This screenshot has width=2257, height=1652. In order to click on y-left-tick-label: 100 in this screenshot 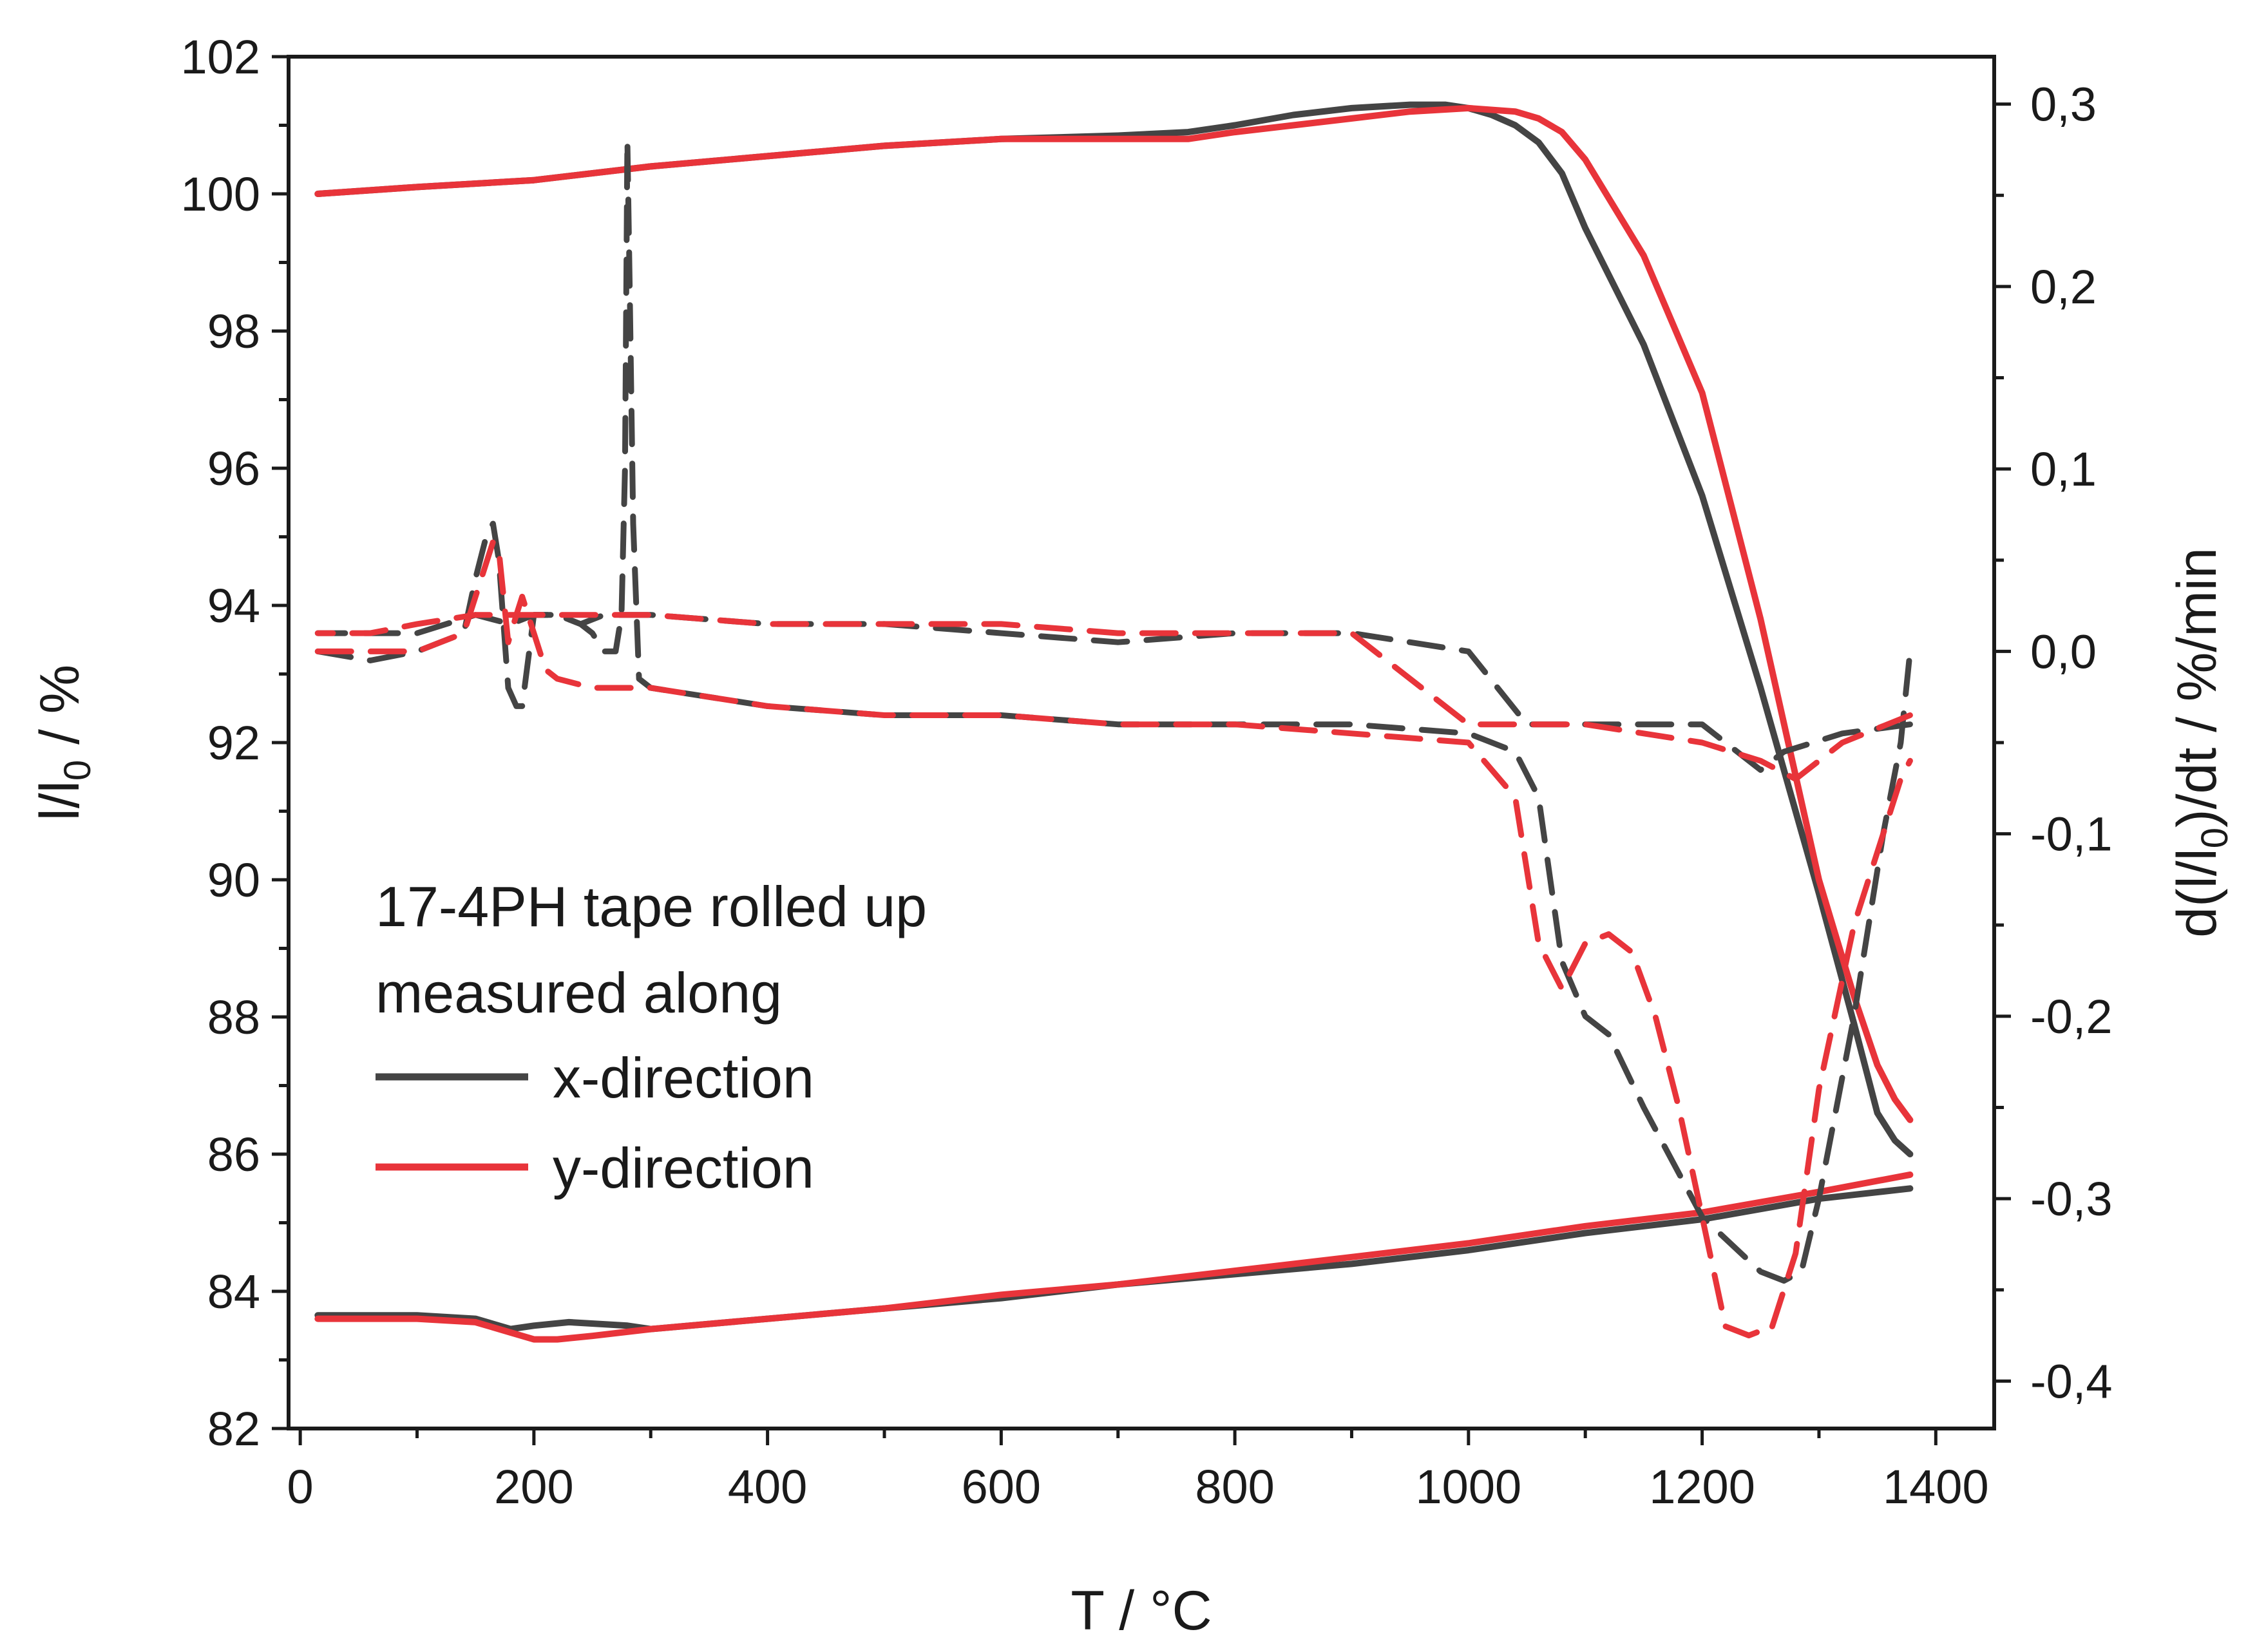, I will do `click(220, 194)`.